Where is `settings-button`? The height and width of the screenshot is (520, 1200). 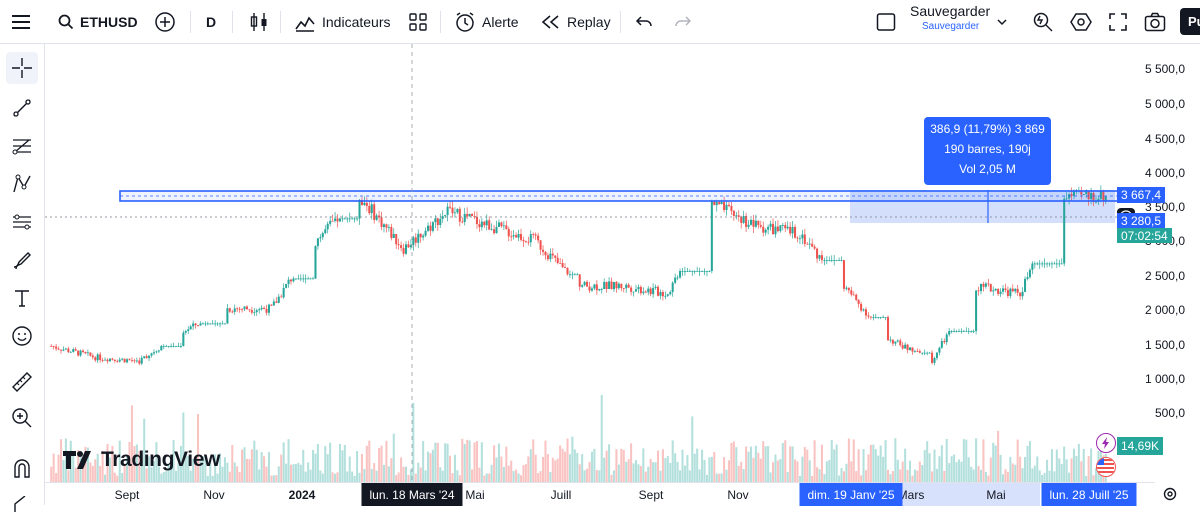
settings-button is located at coordinates (1081, 21).